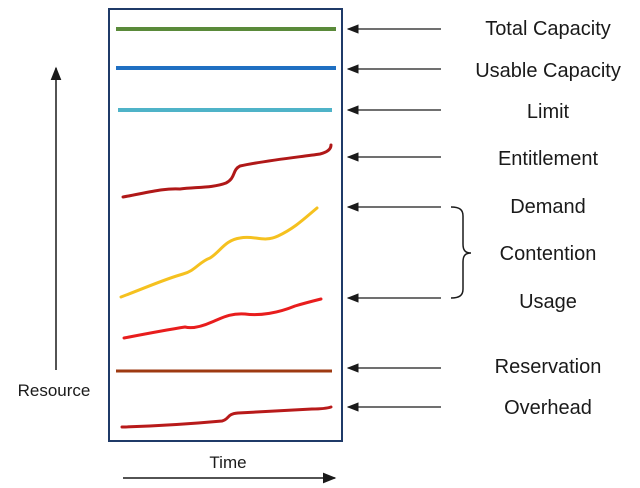  Describe the element at coordinates (227, 462) in the screenshot. I see `x-axis-label: Time` at that location.